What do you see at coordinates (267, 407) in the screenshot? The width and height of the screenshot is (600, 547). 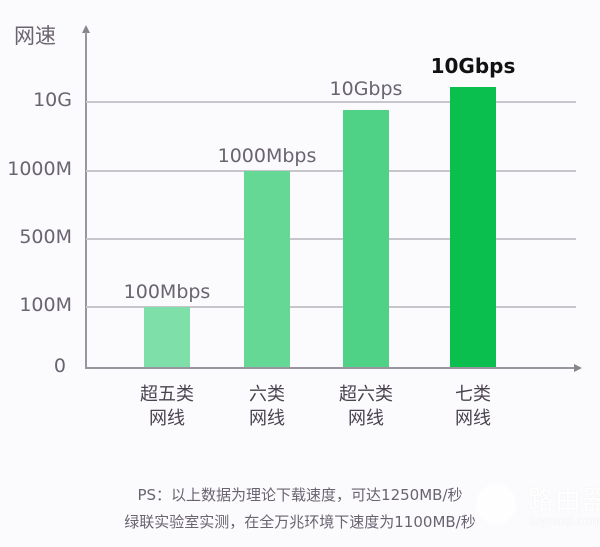 I see `x-label-cat6: 六类 网线` at bounding box center [267, 407].